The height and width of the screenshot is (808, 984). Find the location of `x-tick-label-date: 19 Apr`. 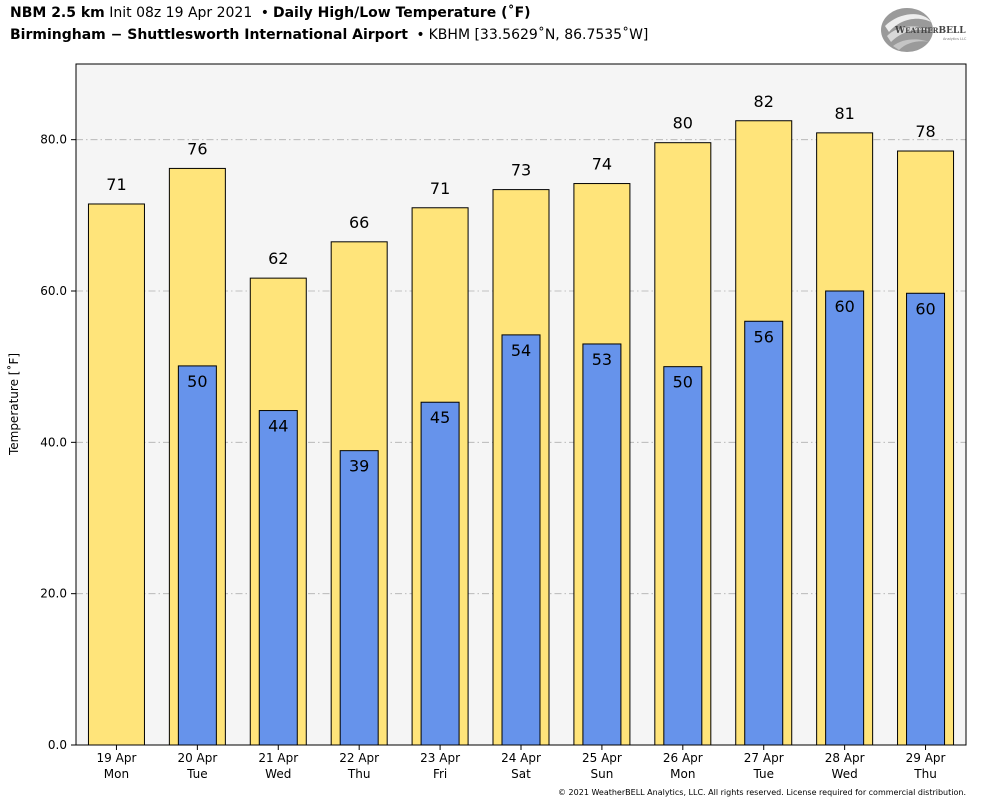

x-tick-label-date: 19 Apr is located at coordinates (117, 758).